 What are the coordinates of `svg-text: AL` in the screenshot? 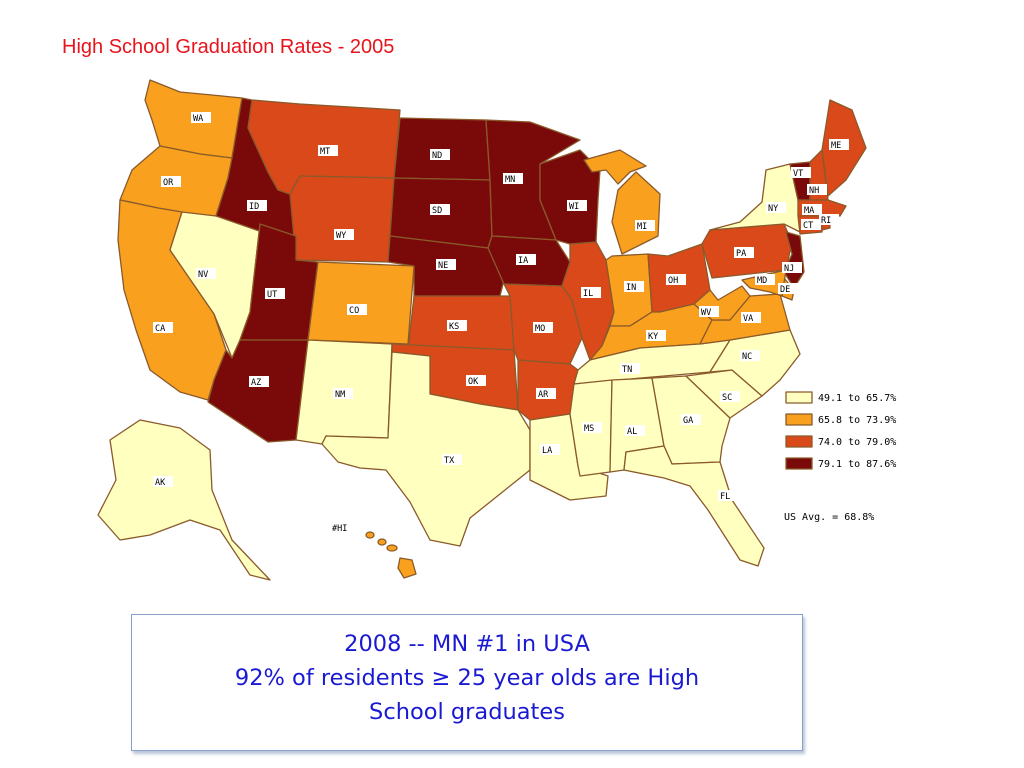 It's located at (632, 432).